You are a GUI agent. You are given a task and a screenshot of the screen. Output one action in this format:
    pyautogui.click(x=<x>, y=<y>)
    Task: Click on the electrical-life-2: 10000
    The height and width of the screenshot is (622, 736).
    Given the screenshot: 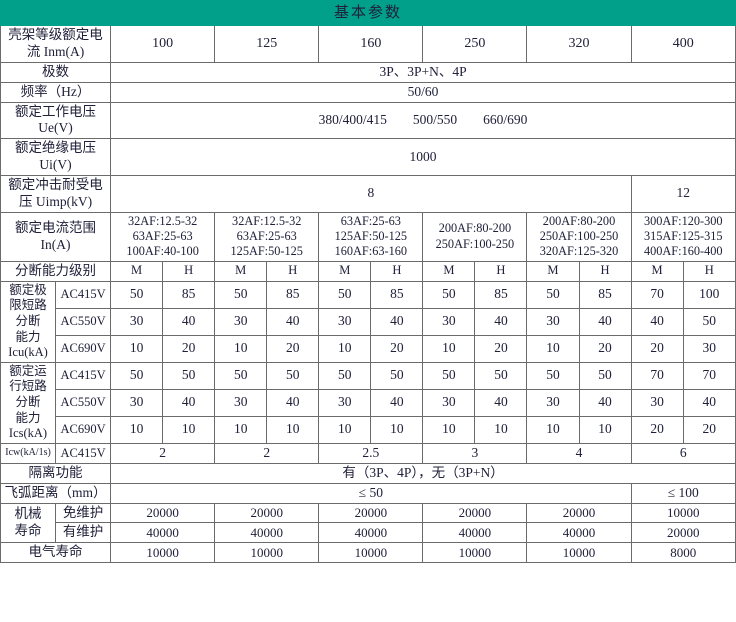 What is the action you would take?
    pyautogui.click(x=371, y=553)
    